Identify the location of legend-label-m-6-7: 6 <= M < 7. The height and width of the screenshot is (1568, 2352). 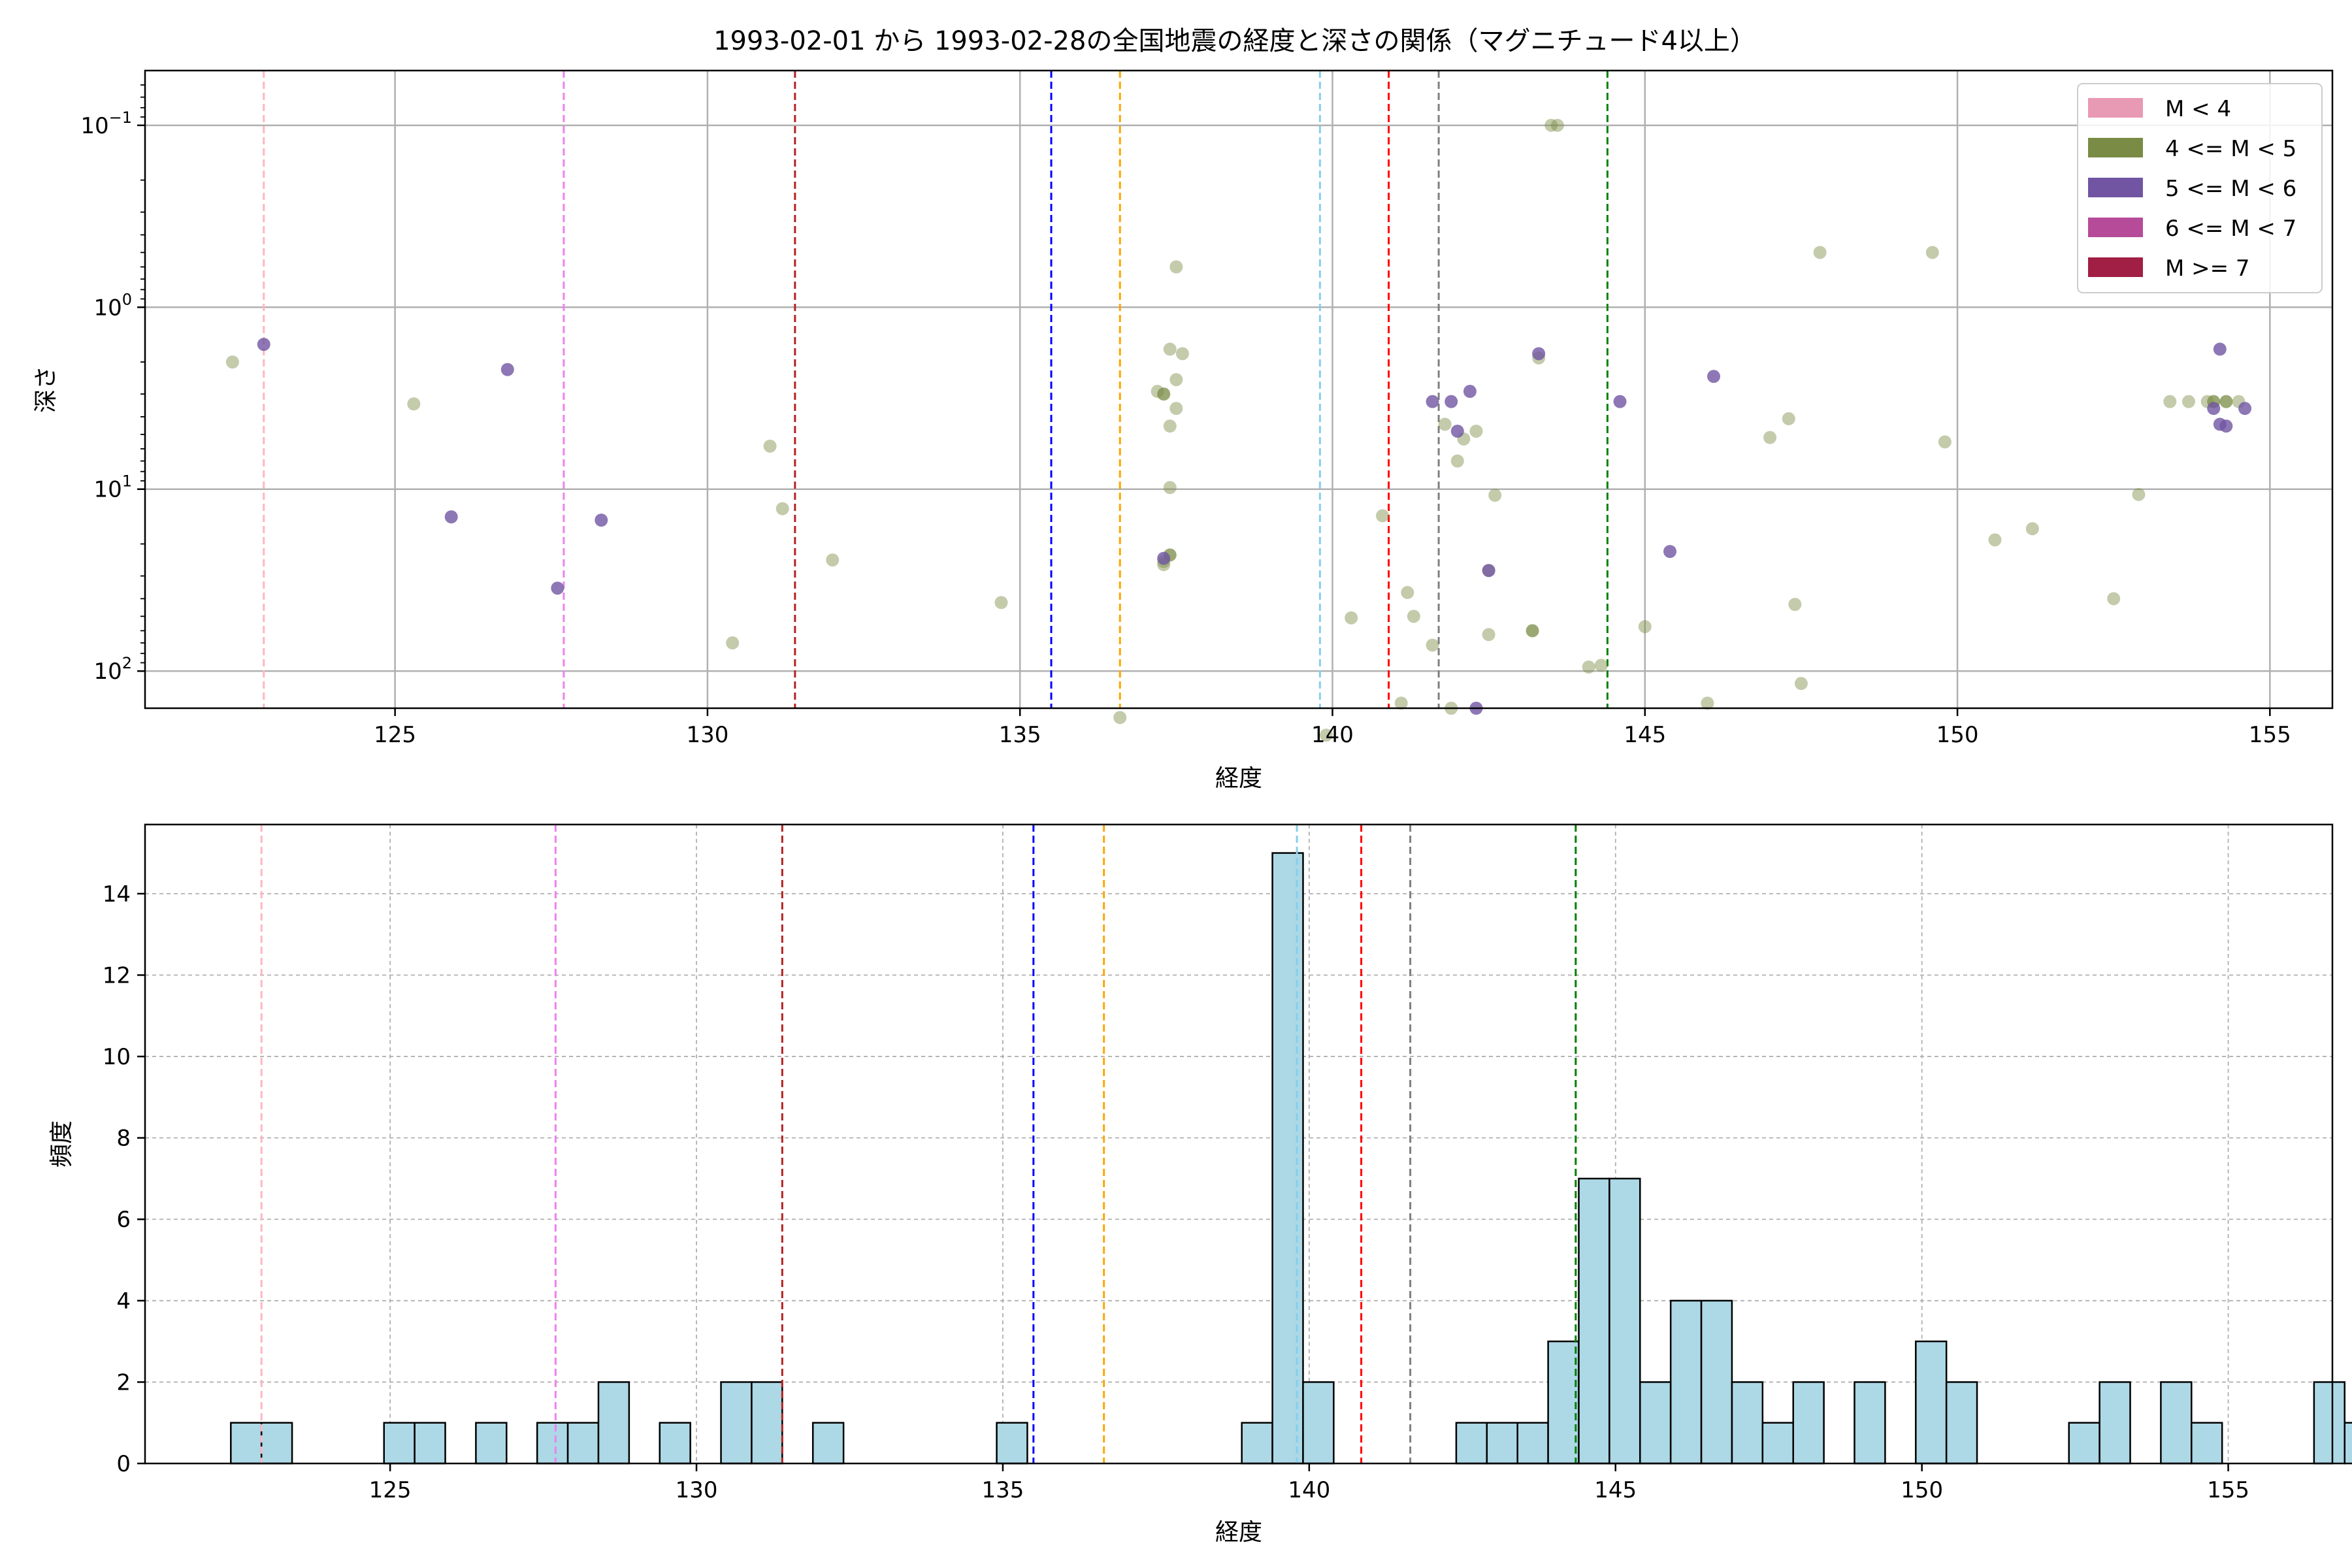
(2230, 229).